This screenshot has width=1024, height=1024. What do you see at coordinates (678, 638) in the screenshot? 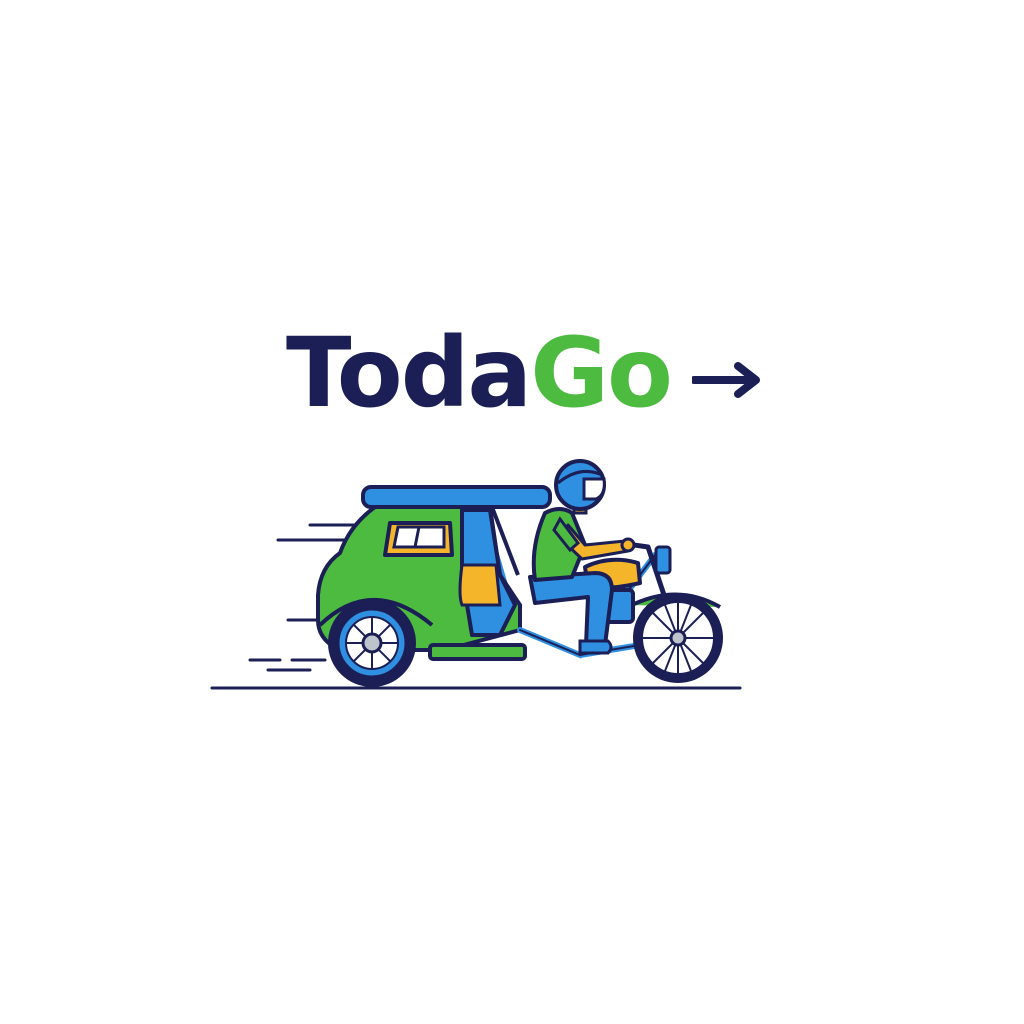
I see `front-wheel` at bounding box center [678, 638].